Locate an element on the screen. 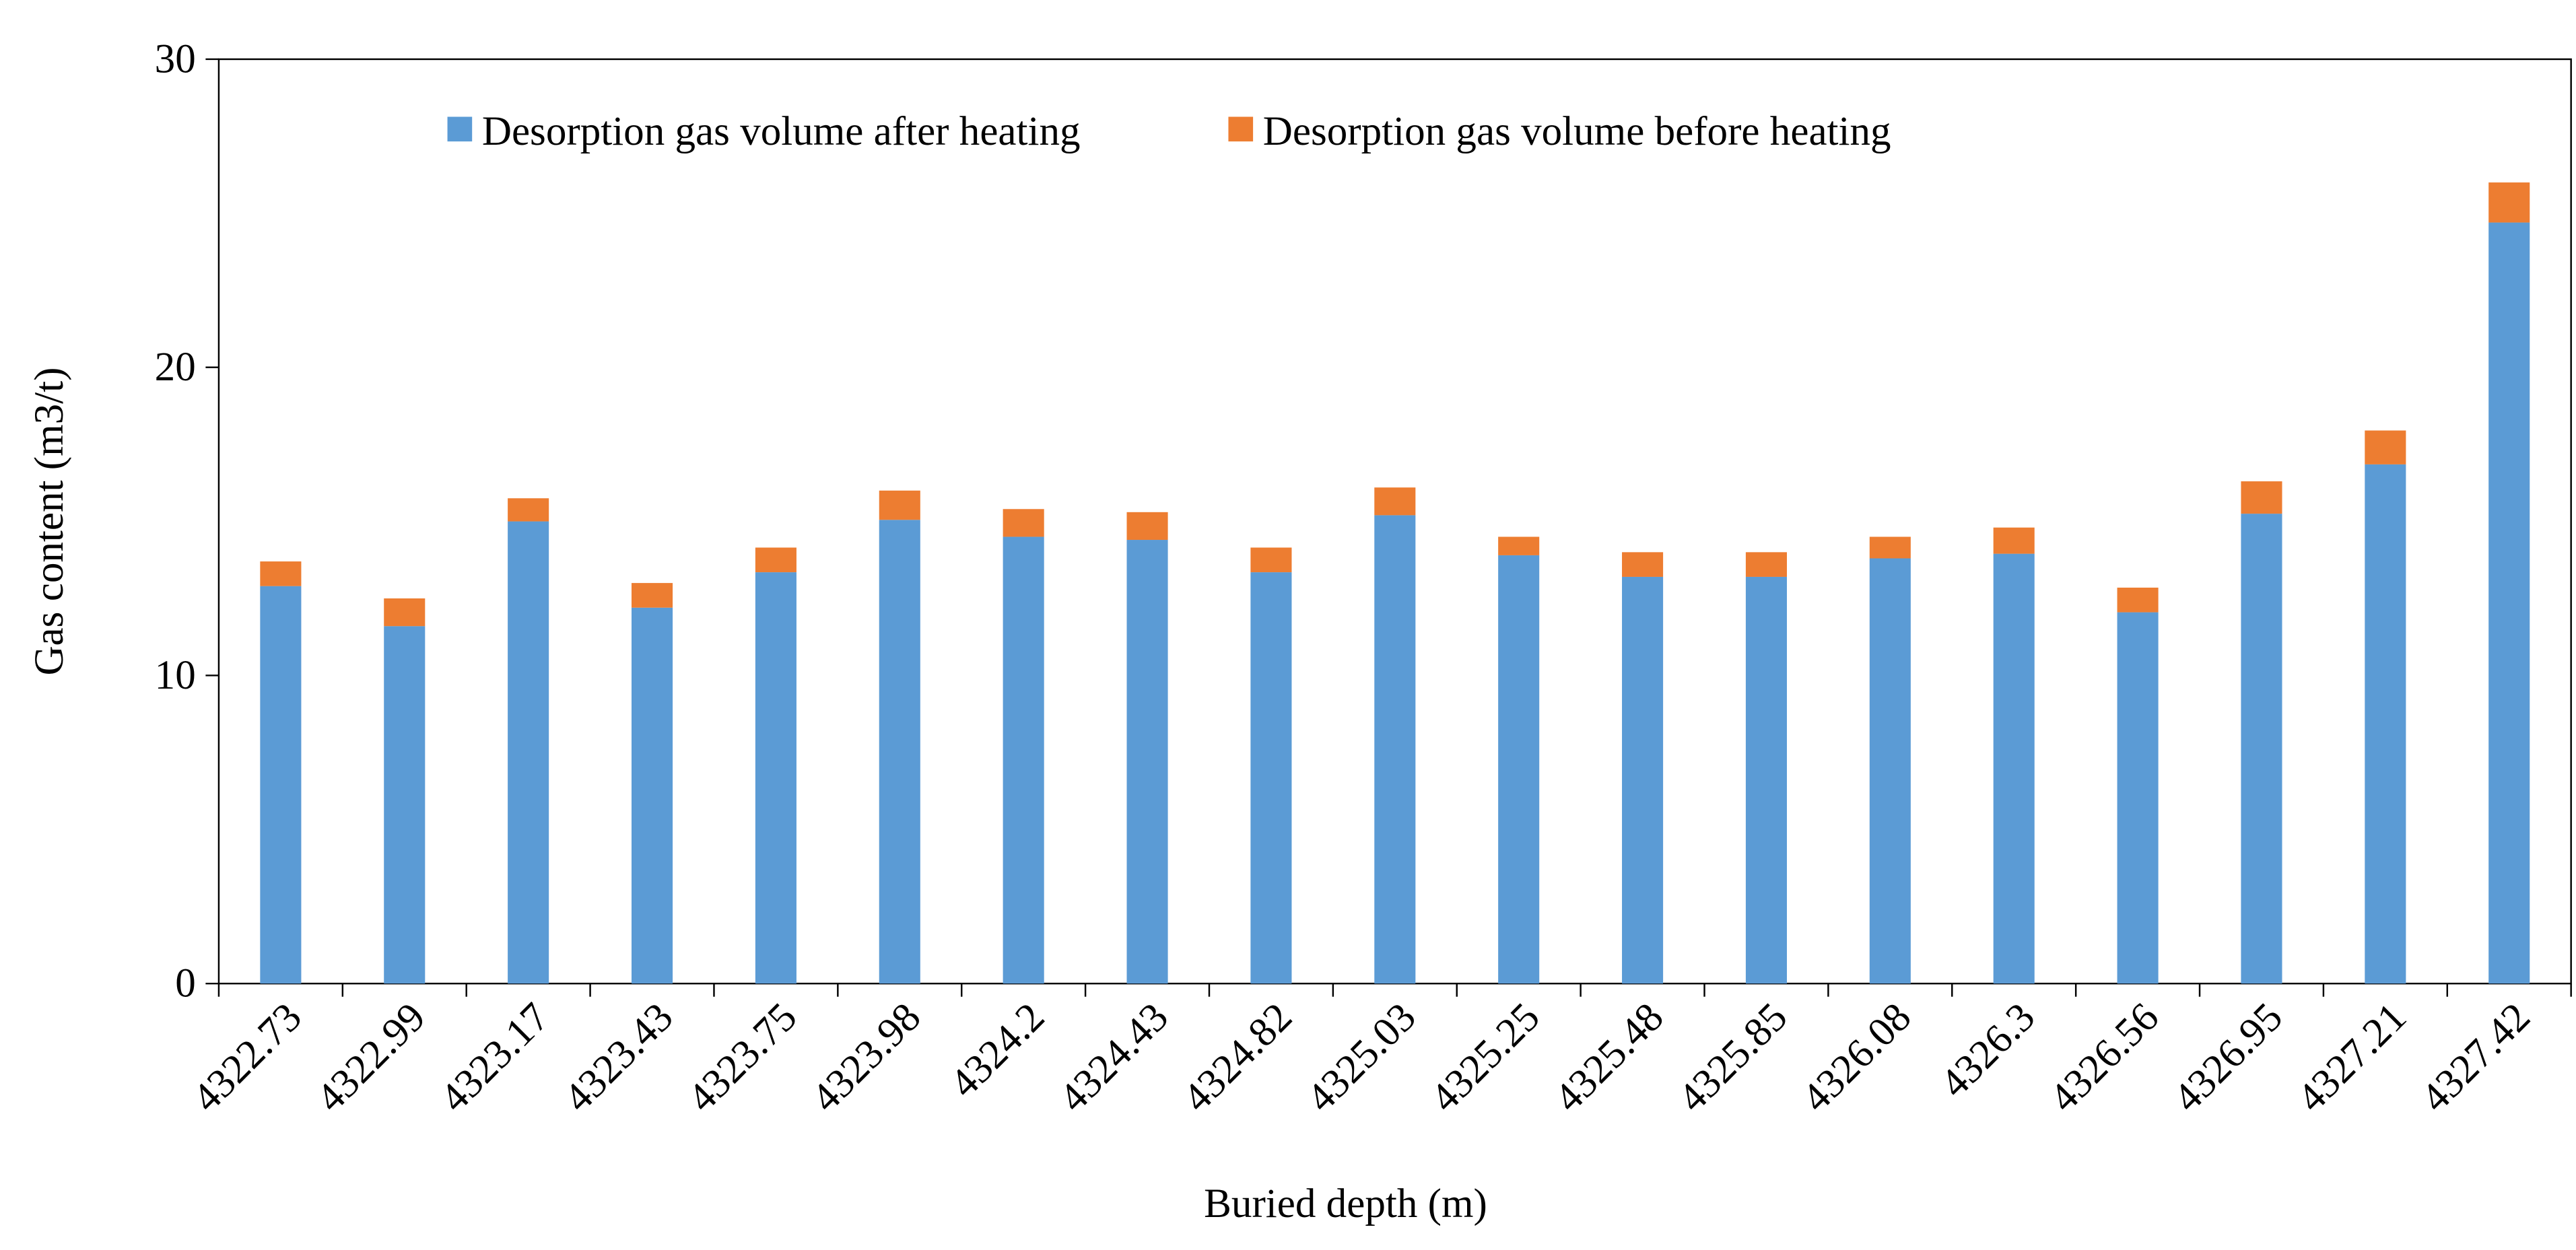 This screenshot has height=1250, width=2576. legend-label: Desorption gas volume after heating is located at coordinates (782, 131).